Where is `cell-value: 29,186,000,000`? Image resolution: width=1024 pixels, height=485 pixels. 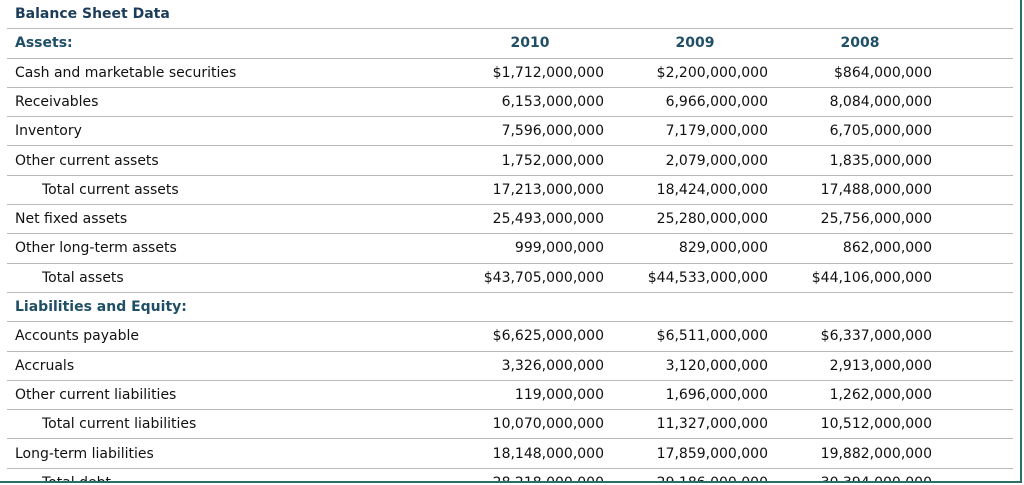
cell-value: 29,186,000,000 is located at coordinates (712, 478).